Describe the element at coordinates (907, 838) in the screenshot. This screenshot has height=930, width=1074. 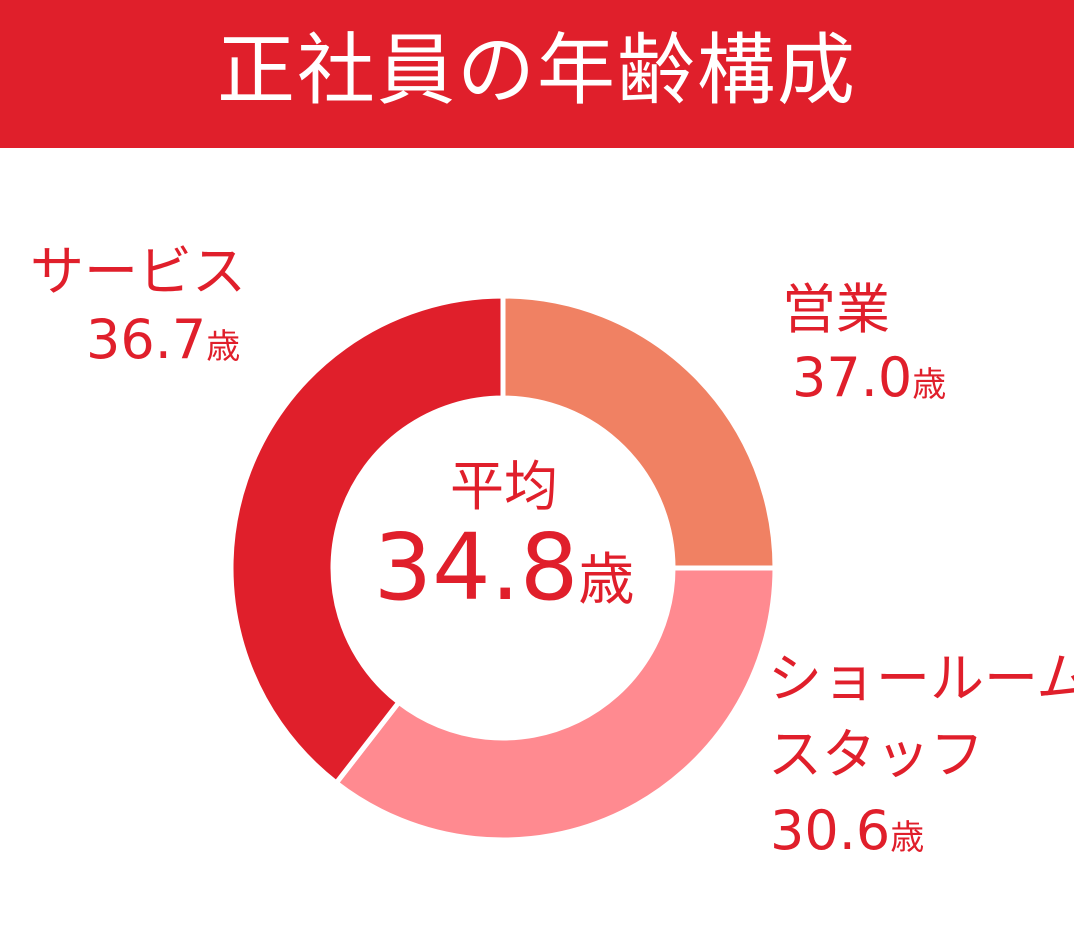
I see `slice-unit-showroom: 歳` at that location.